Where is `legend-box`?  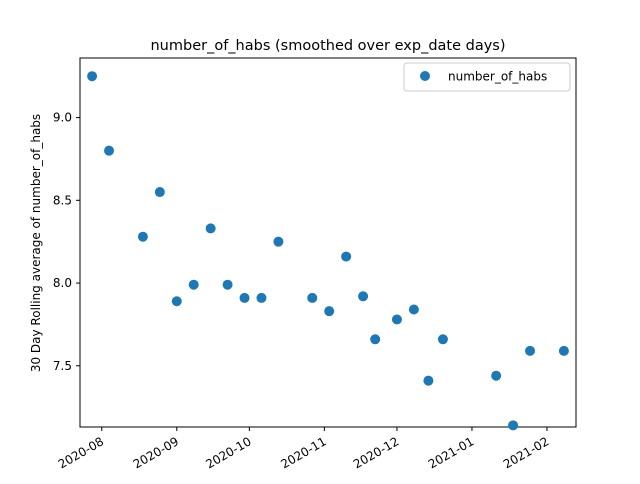
legend-box is located at coordinates (487, 77).